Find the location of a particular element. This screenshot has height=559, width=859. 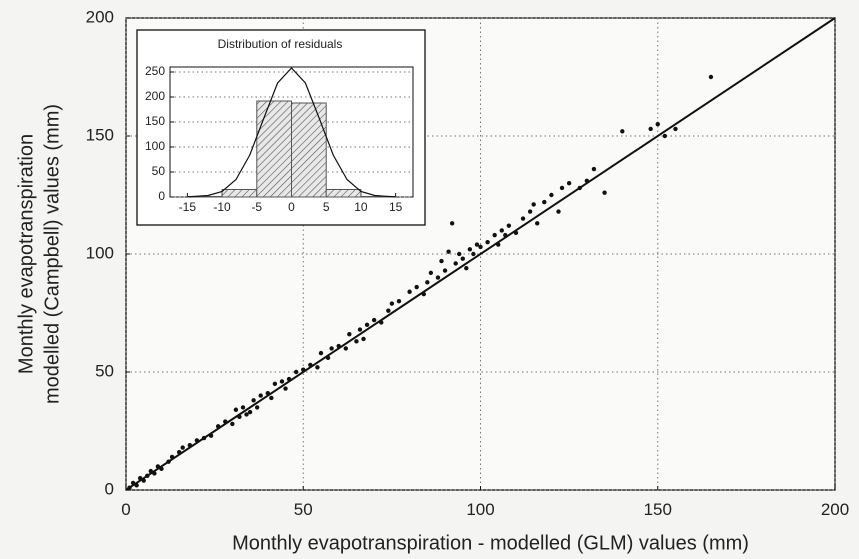

inset-title: Distribution of residuals is located at coordinates (280, 44).